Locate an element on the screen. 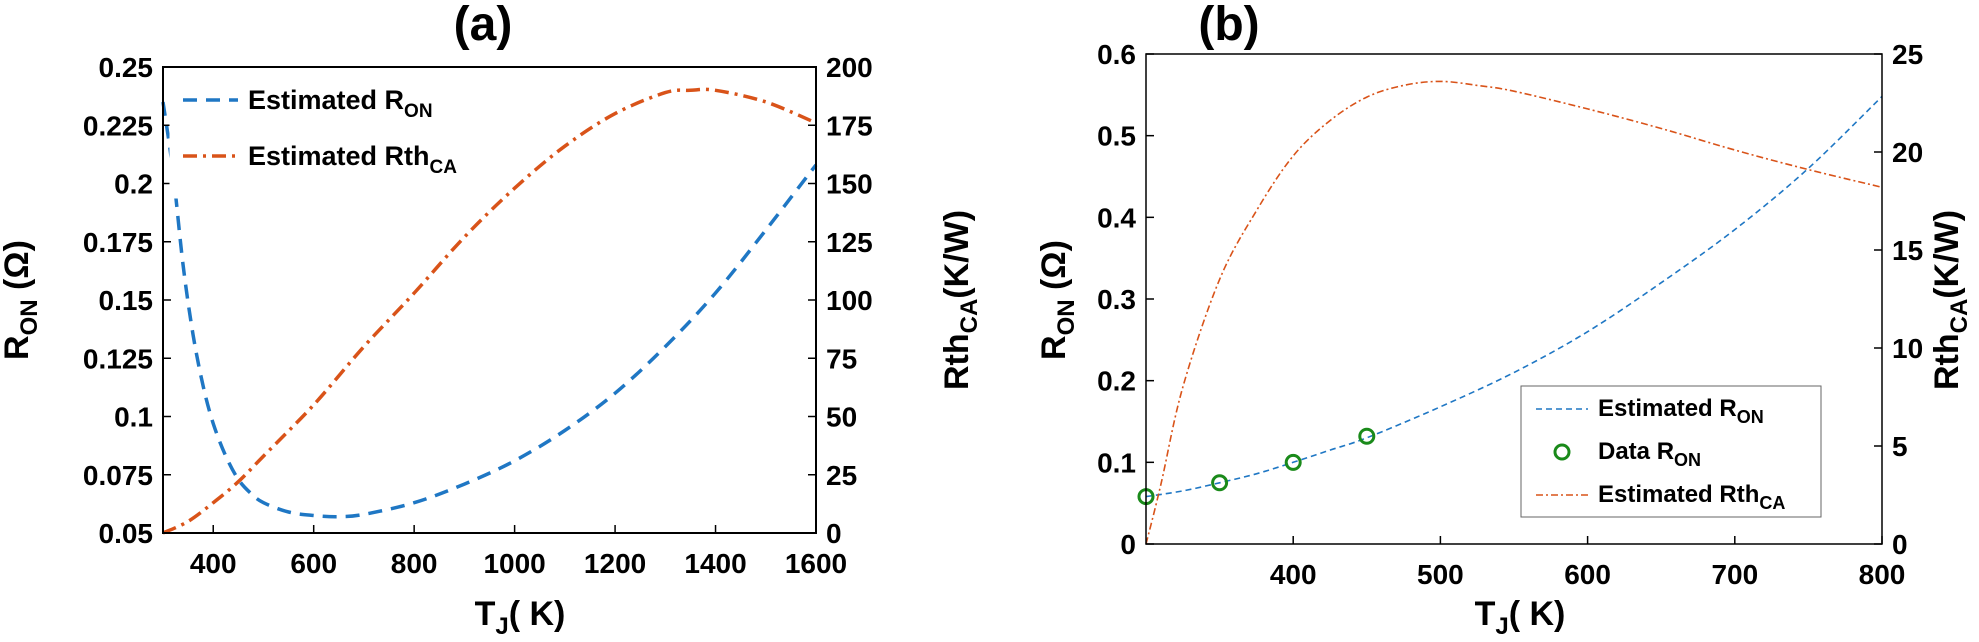 This screenshot has height=642, width=1979. panel-a-y-right-tick-label: 150 is located at coordinates (849, 184).